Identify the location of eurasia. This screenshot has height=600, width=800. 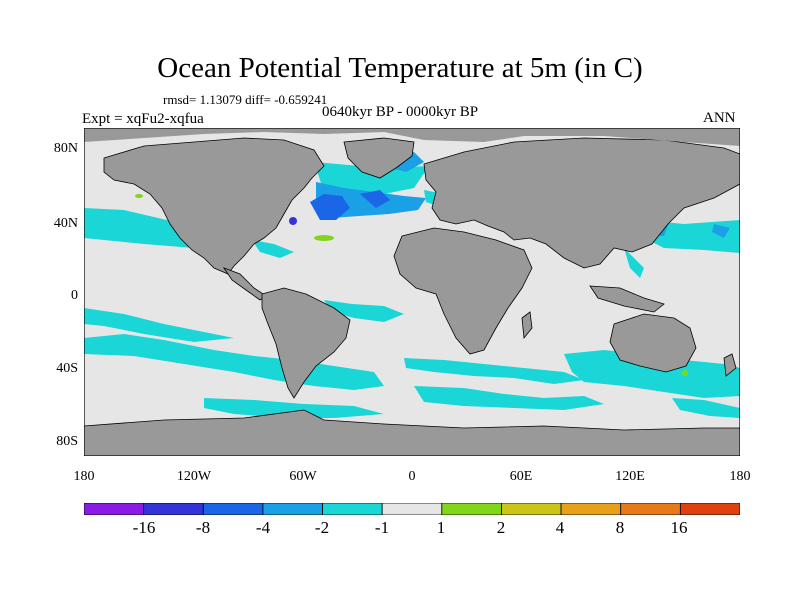
(581, 203).